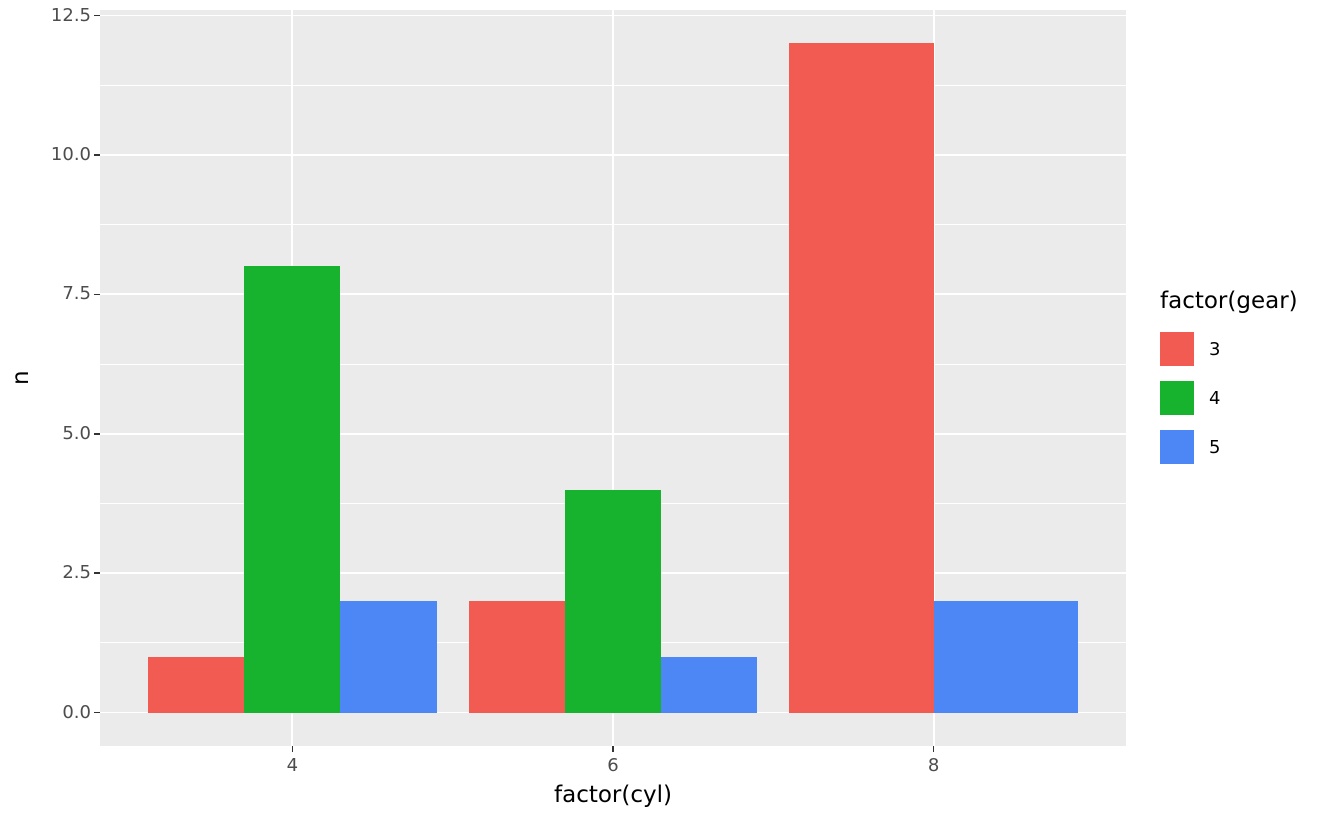 The width and height of the screenshot is (1344, 830). I want to click on bar-cyl4-gear4, so click(292, 489).